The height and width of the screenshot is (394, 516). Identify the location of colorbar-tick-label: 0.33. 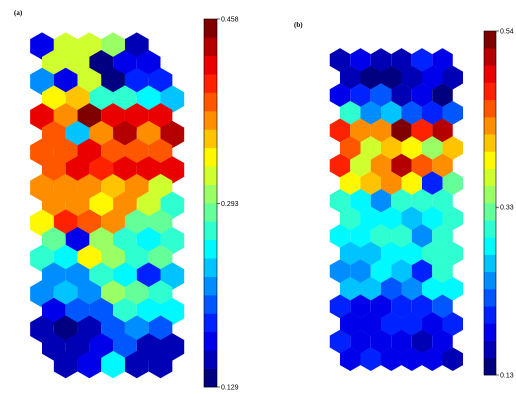
(507, 208).